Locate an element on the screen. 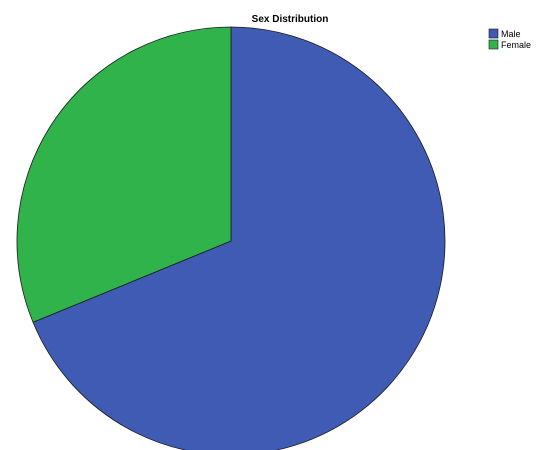  chart-legend: Male Female is located at coordinates (509, 39).